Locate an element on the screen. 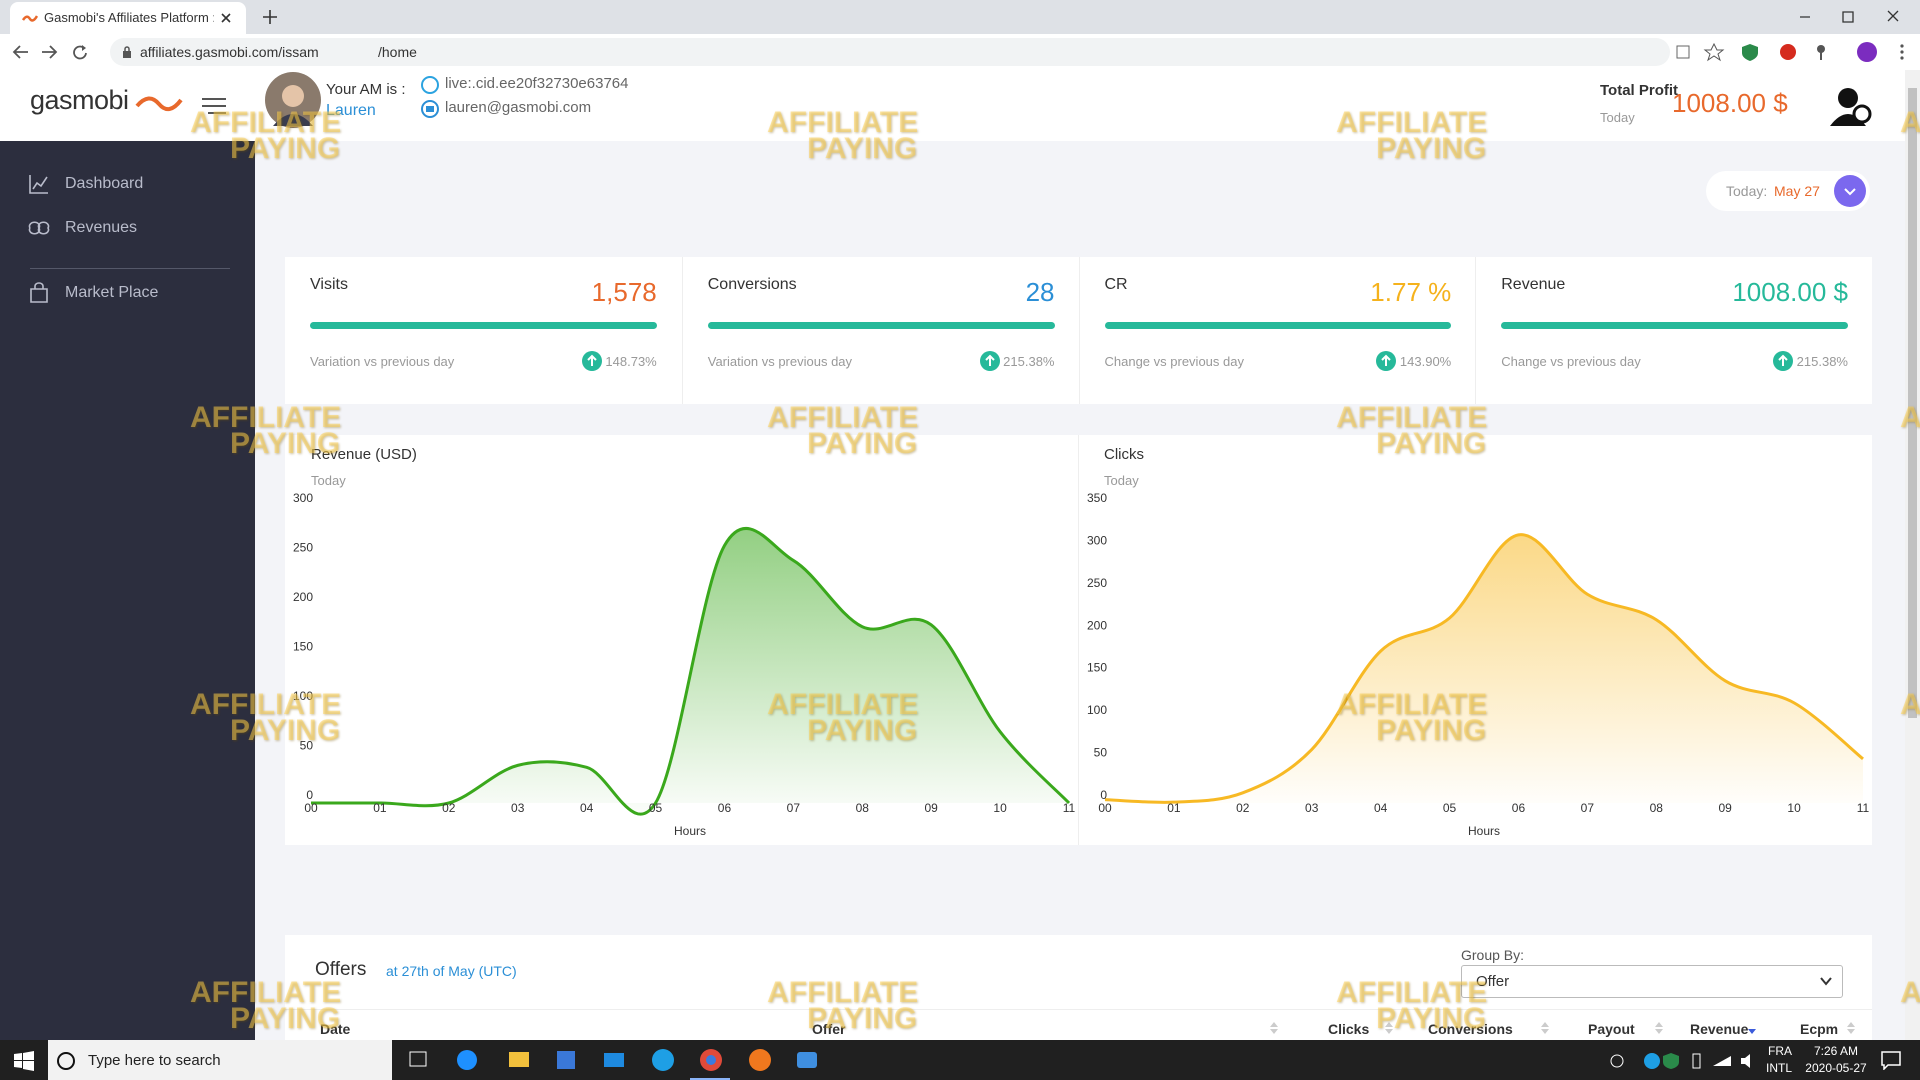 The image size is (1920, 1080). total-profit-period: Today is located at coordinates (1617, 117).